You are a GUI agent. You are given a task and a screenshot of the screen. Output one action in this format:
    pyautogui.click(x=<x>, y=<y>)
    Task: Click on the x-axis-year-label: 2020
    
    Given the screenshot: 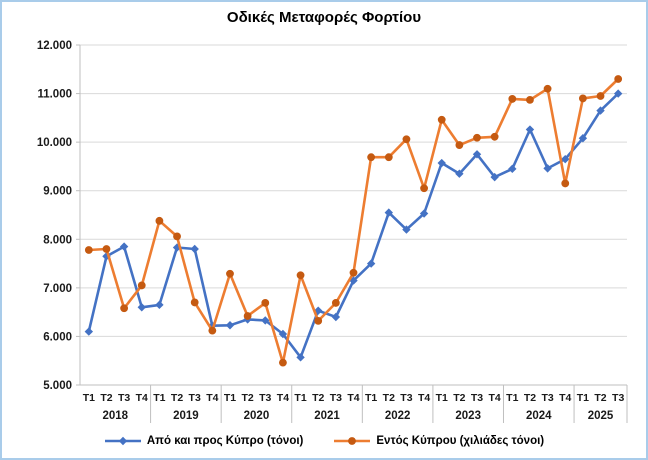 What is the action you would take?
    pyautogui.click(x=257, y=416)
    